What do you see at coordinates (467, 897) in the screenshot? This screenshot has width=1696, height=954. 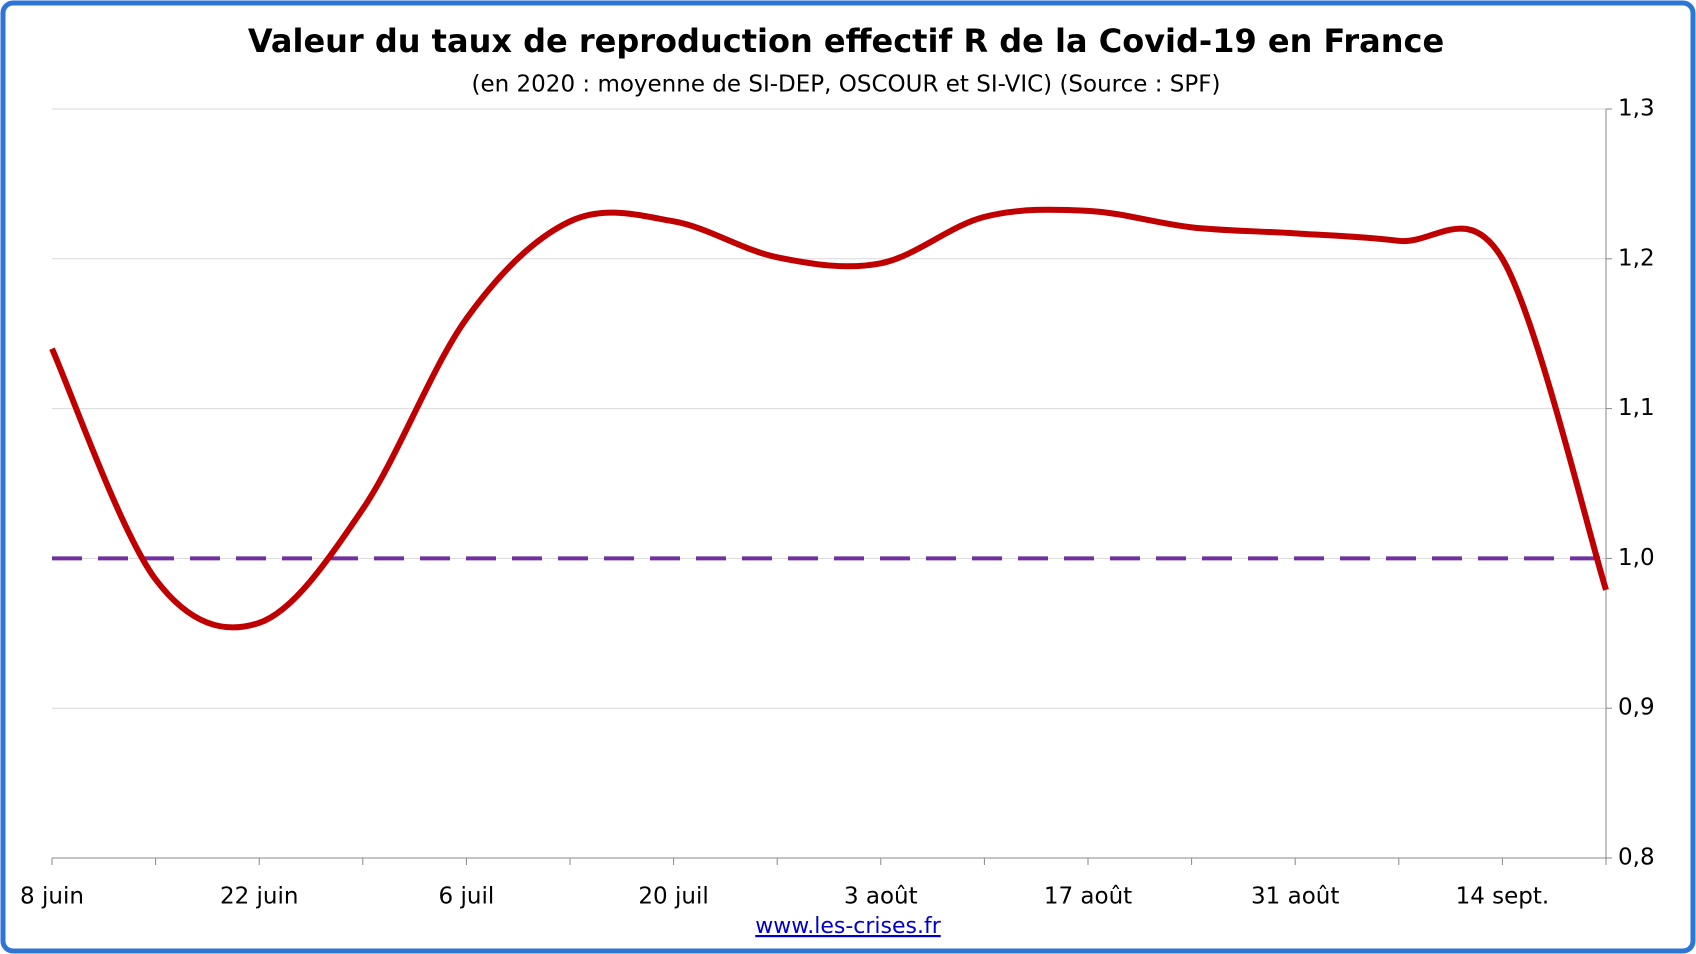 I see `x-tick-label: 6 juil` at bounding box center [467, 897].